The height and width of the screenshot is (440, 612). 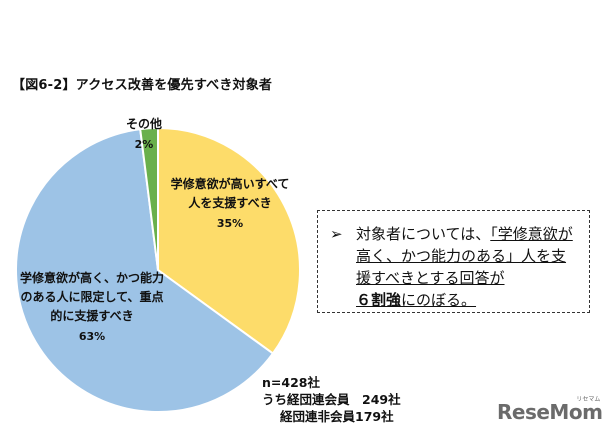 I want to click on callout-text-b: 「学修意欲が高く、かつ能力のある」, so click(x=464, y=245).